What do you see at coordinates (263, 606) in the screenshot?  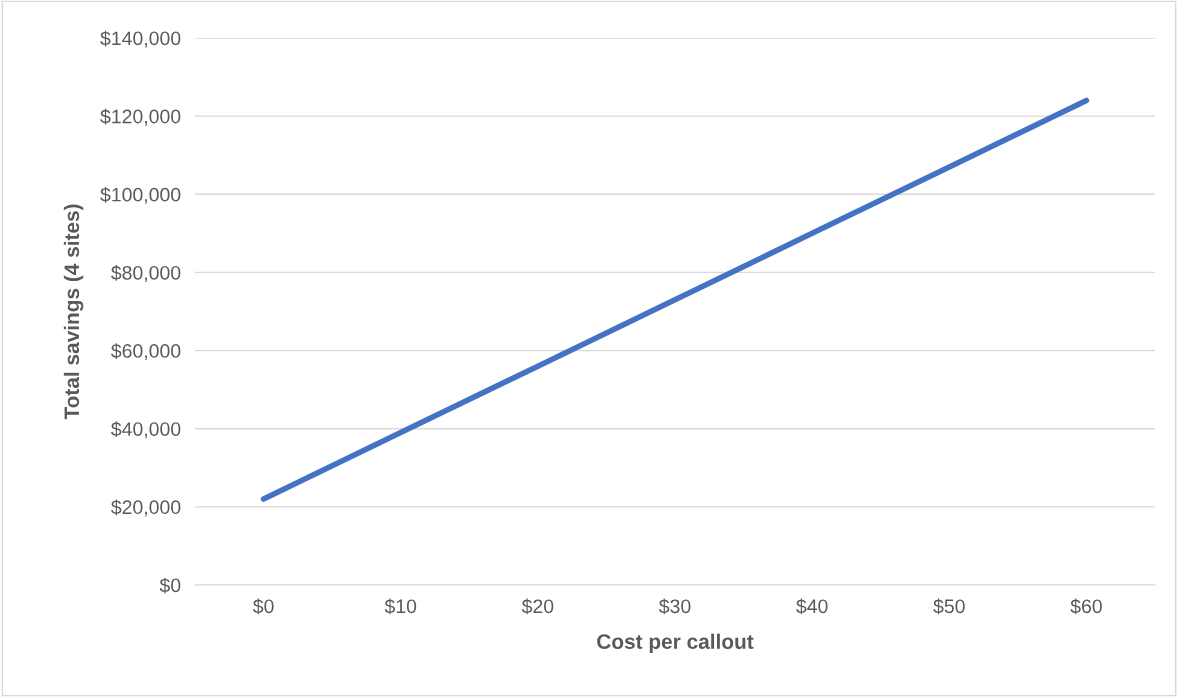 I see `x-tick-label: $0` at bounding box center [263, 606].